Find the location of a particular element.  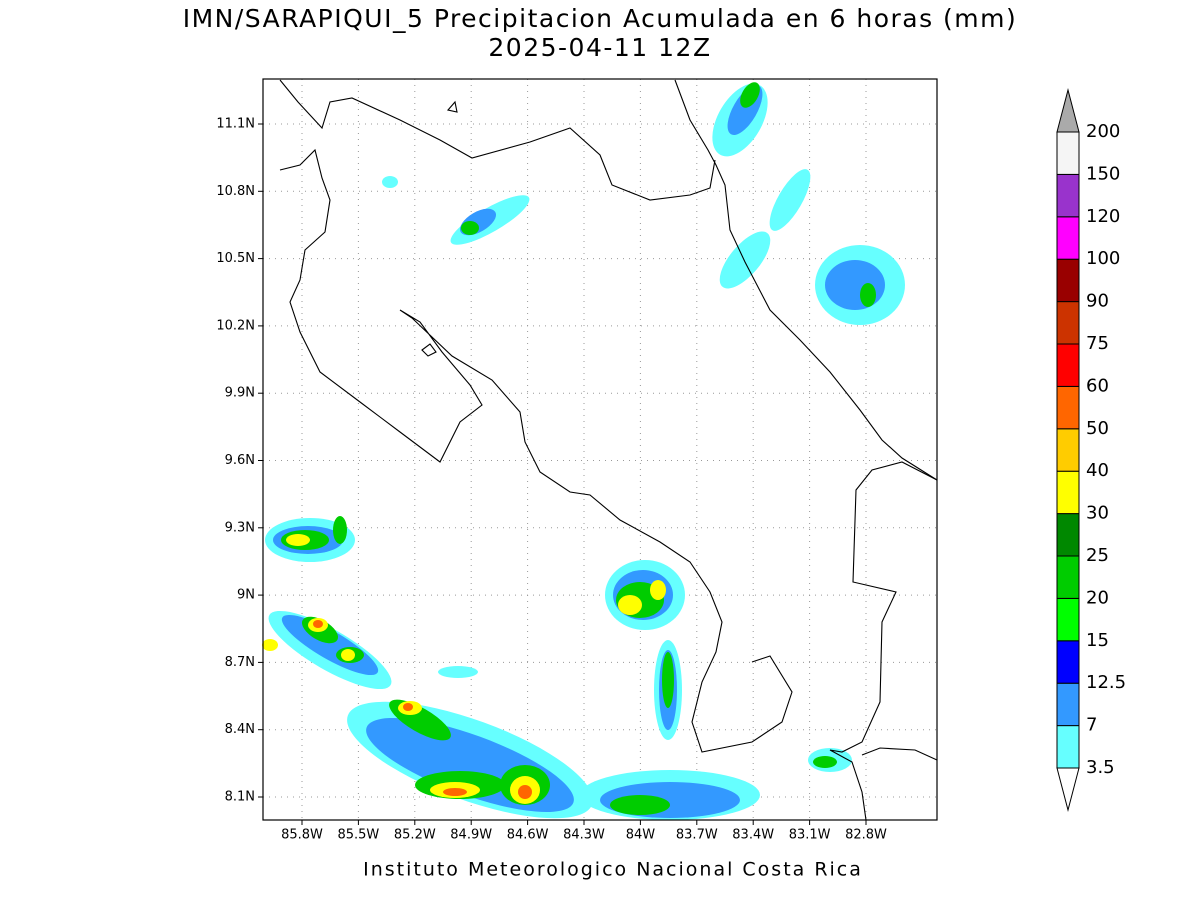

lon-label: 84.9W is located at coordinates (471, 835).